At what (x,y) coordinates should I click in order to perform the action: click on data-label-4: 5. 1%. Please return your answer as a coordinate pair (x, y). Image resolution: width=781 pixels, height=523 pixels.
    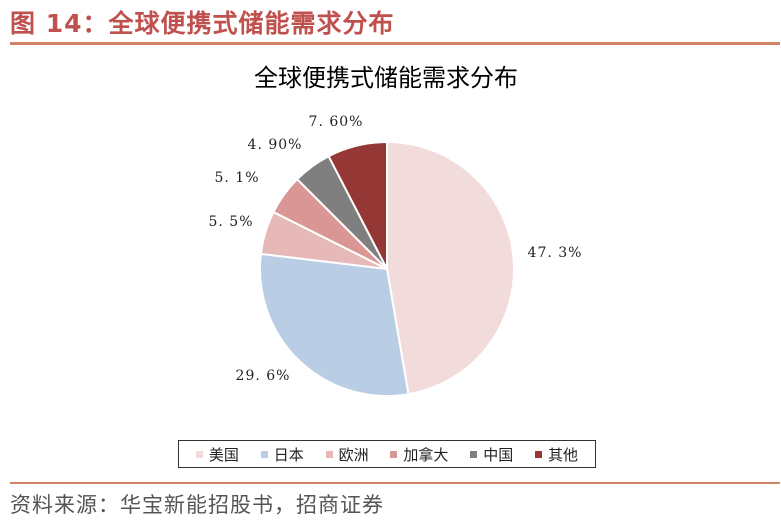
    Looking at the image, I should click on (236, 178).